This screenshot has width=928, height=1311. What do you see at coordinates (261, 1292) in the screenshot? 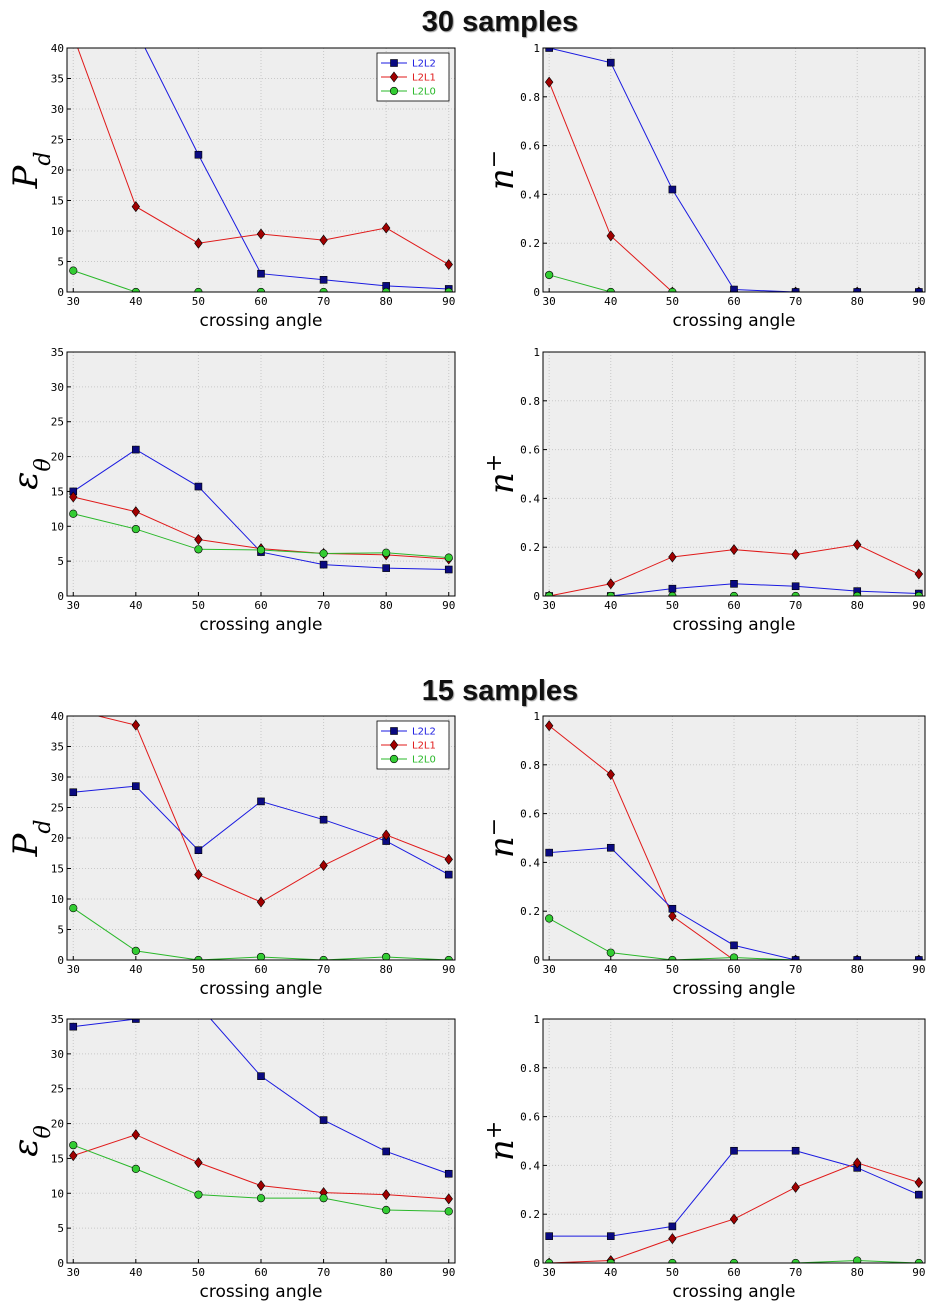
I see `x-axis-label: crossing angle` at bounding box center [261, 1292].